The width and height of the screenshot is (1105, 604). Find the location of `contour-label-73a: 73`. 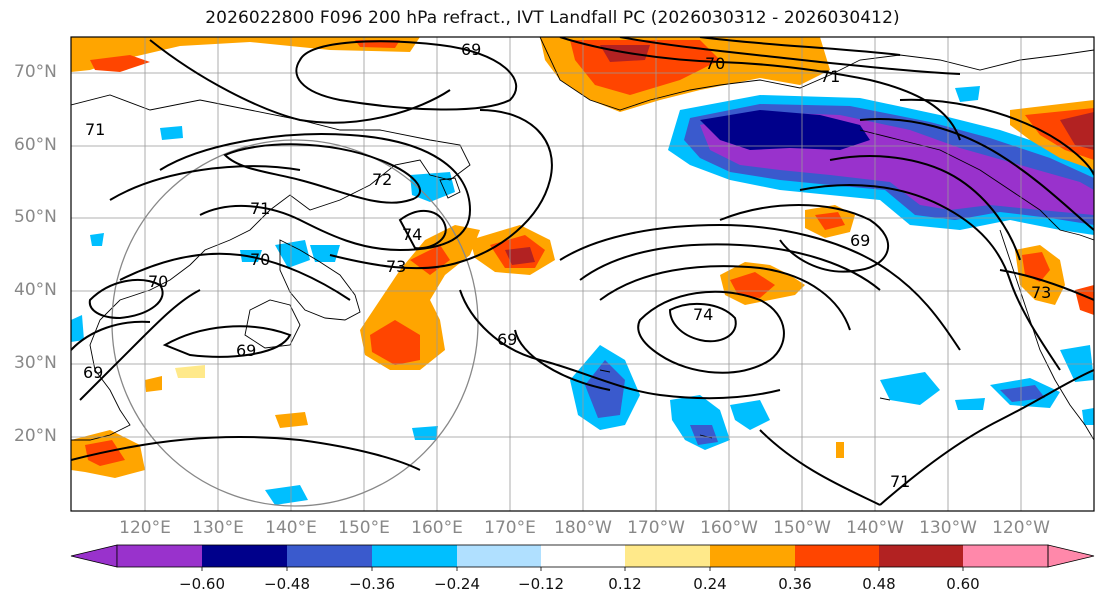

contour-label-73a: 73 is located at coordinates (396, 266).